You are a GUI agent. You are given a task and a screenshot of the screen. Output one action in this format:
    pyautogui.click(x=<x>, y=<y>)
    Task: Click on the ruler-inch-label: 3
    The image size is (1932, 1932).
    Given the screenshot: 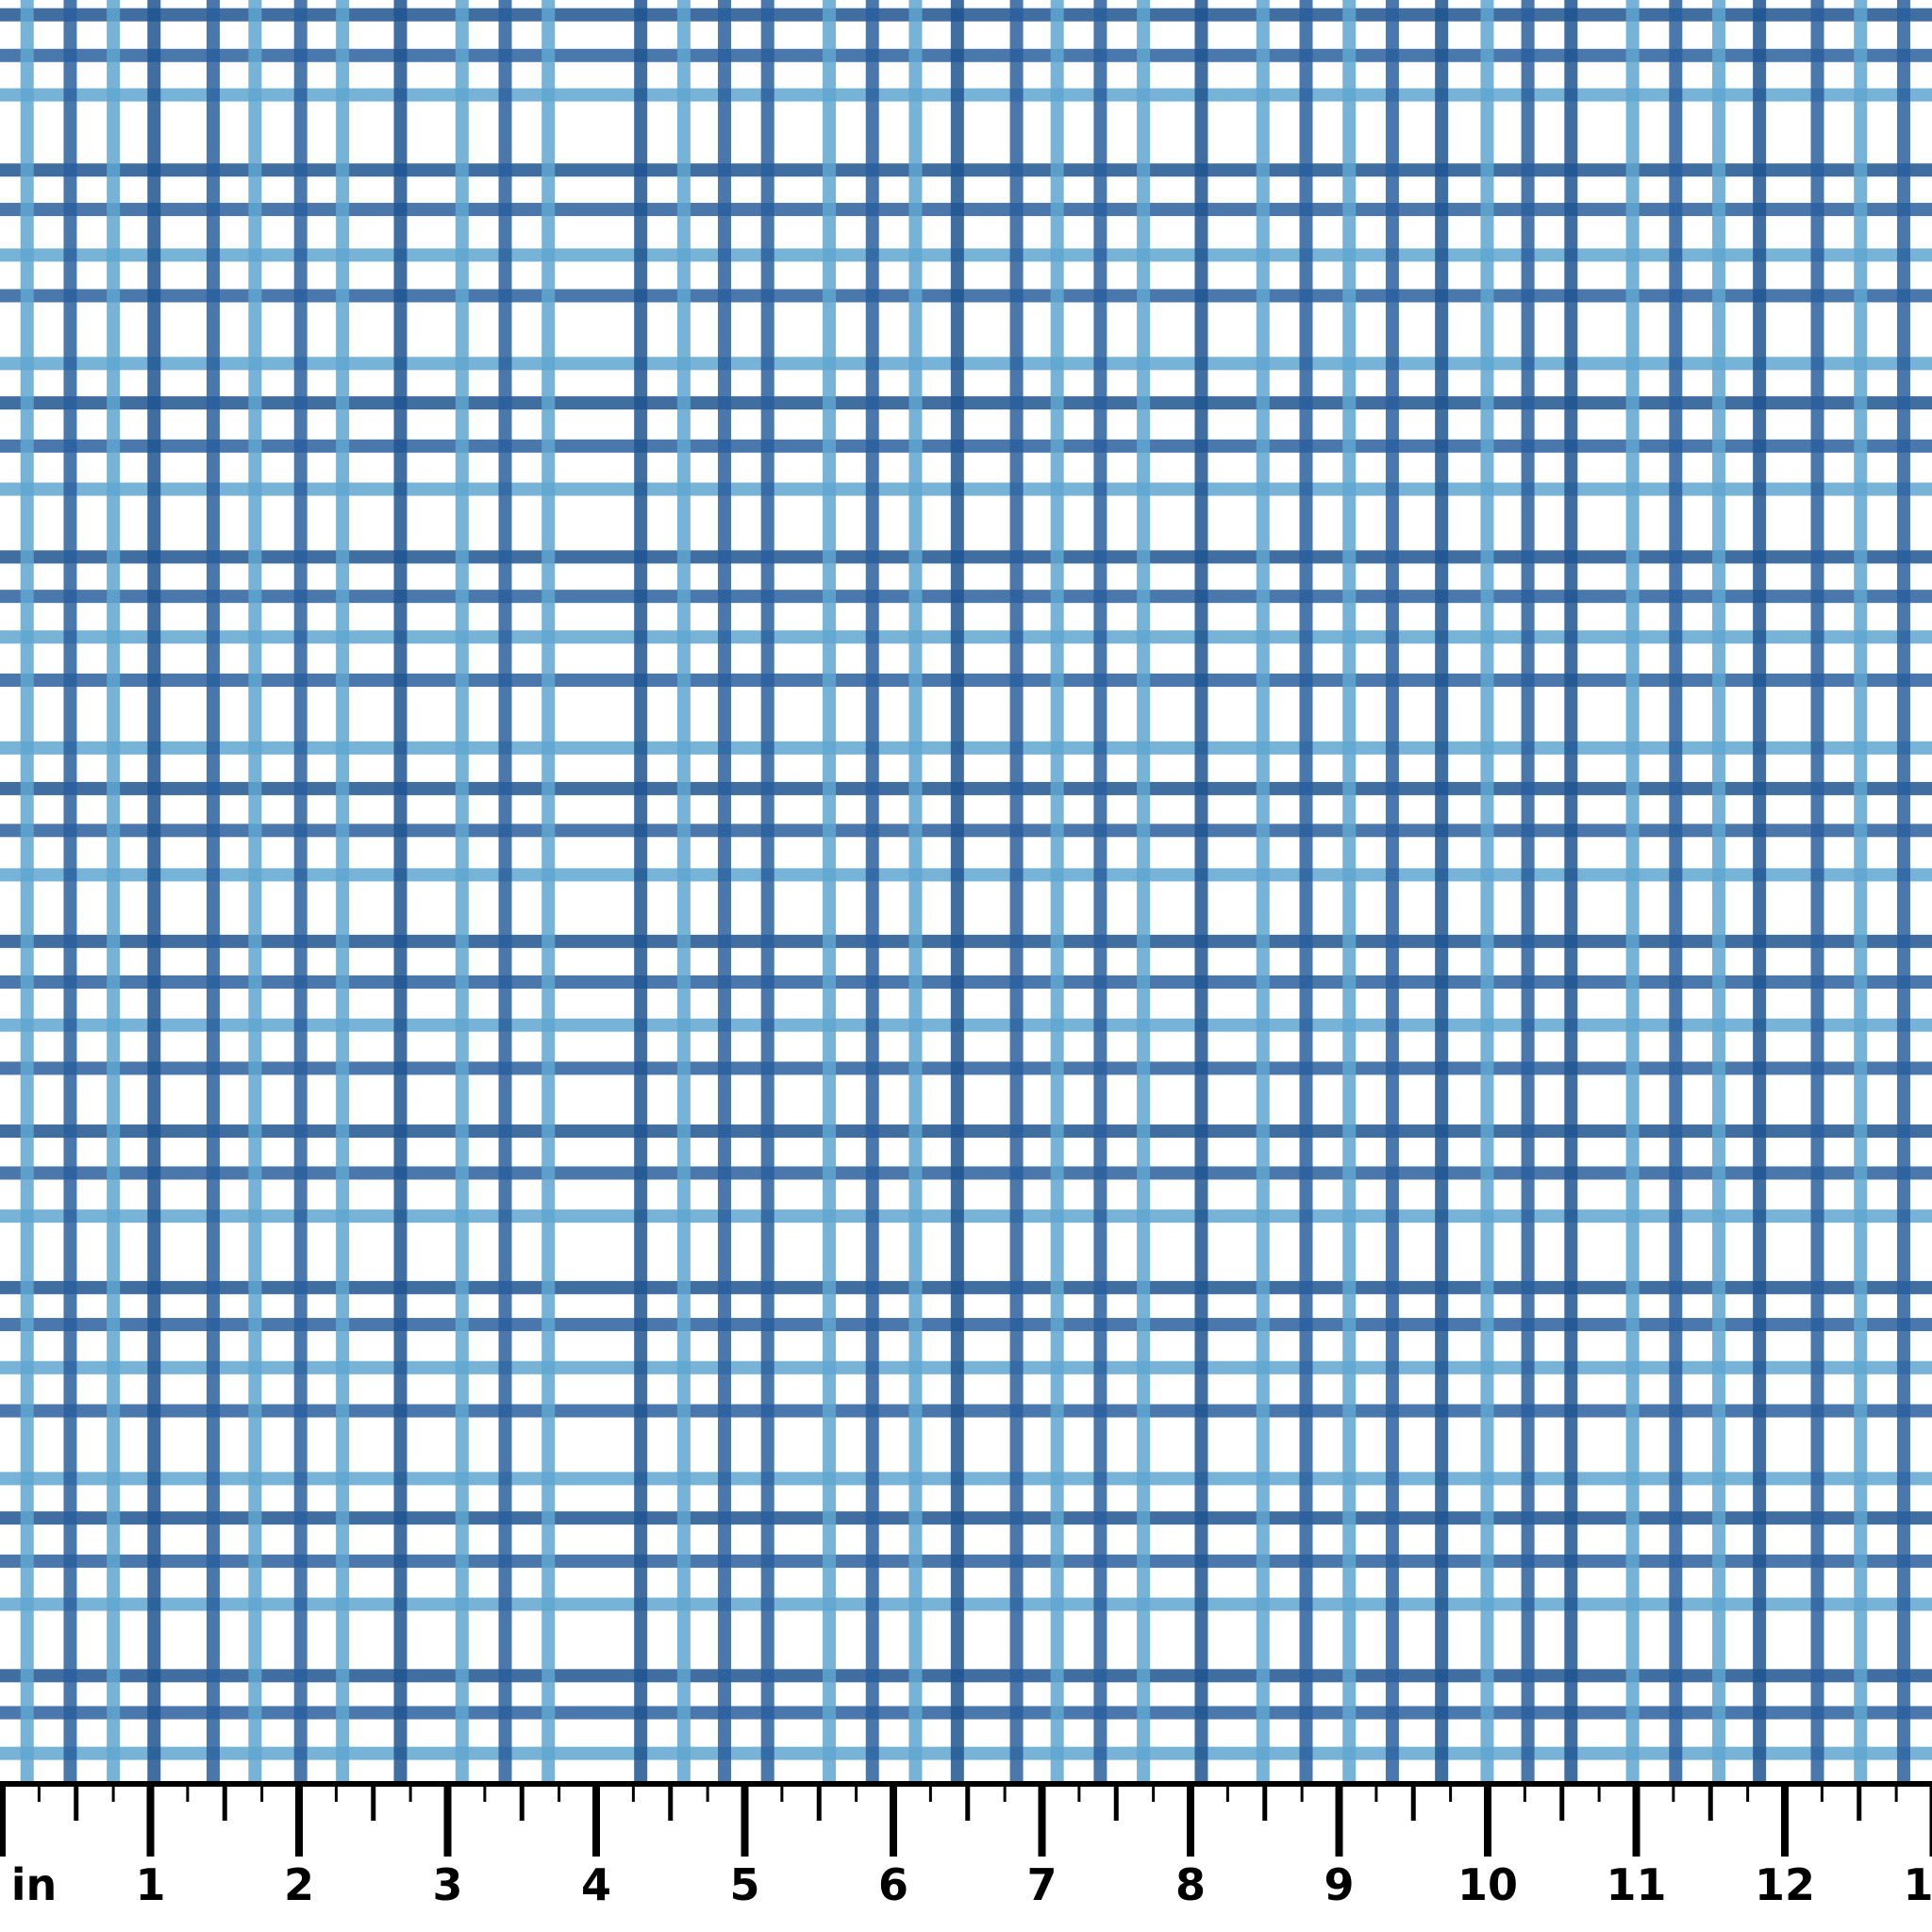 What is the action you would take?
    pyautogui.click(x=448, y=1885)
    